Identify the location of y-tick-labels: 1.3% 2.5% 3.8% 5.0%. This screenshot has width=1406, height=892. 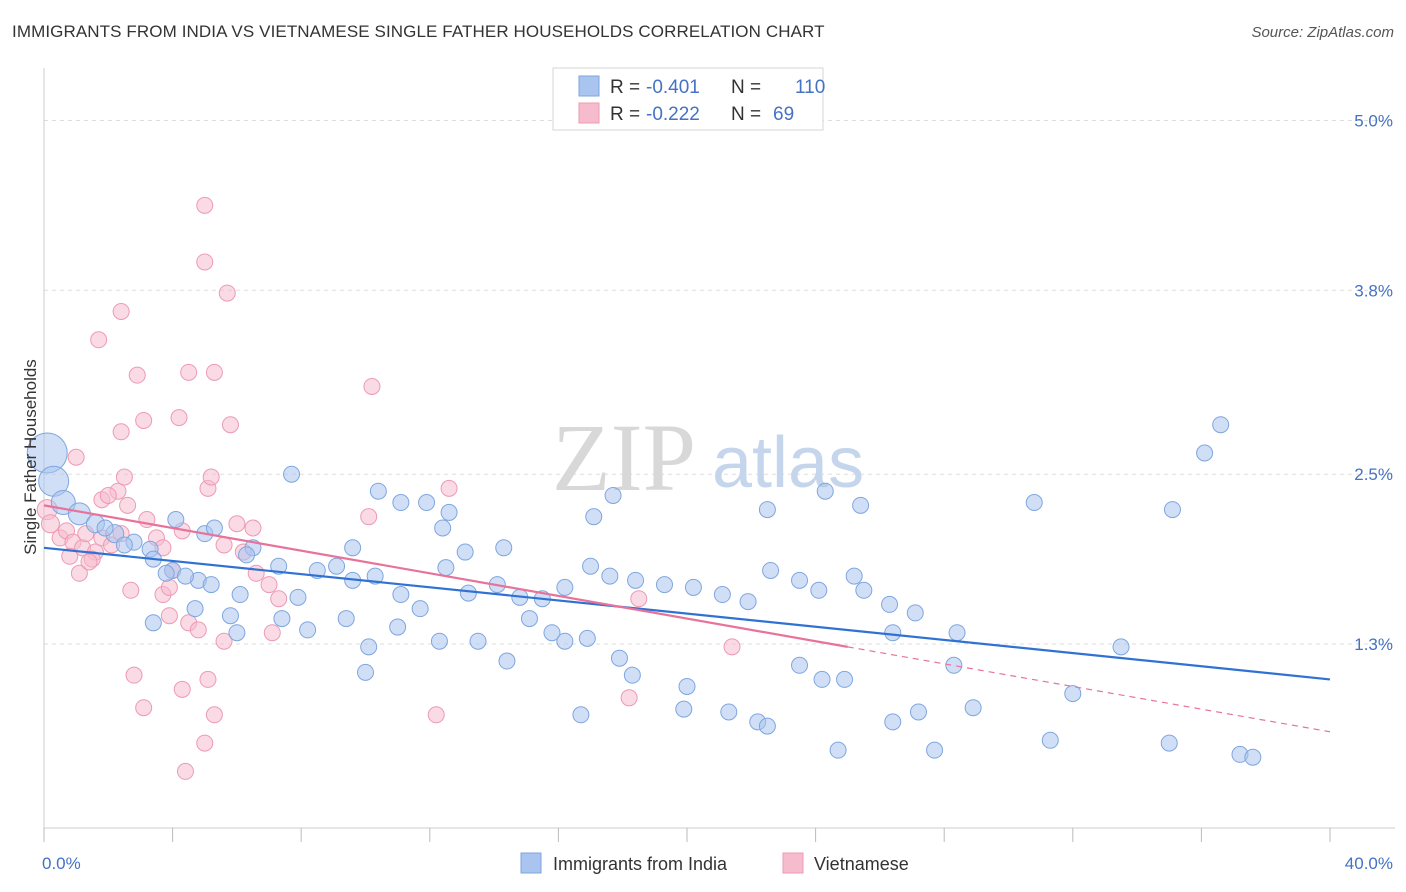
(1373, 382).